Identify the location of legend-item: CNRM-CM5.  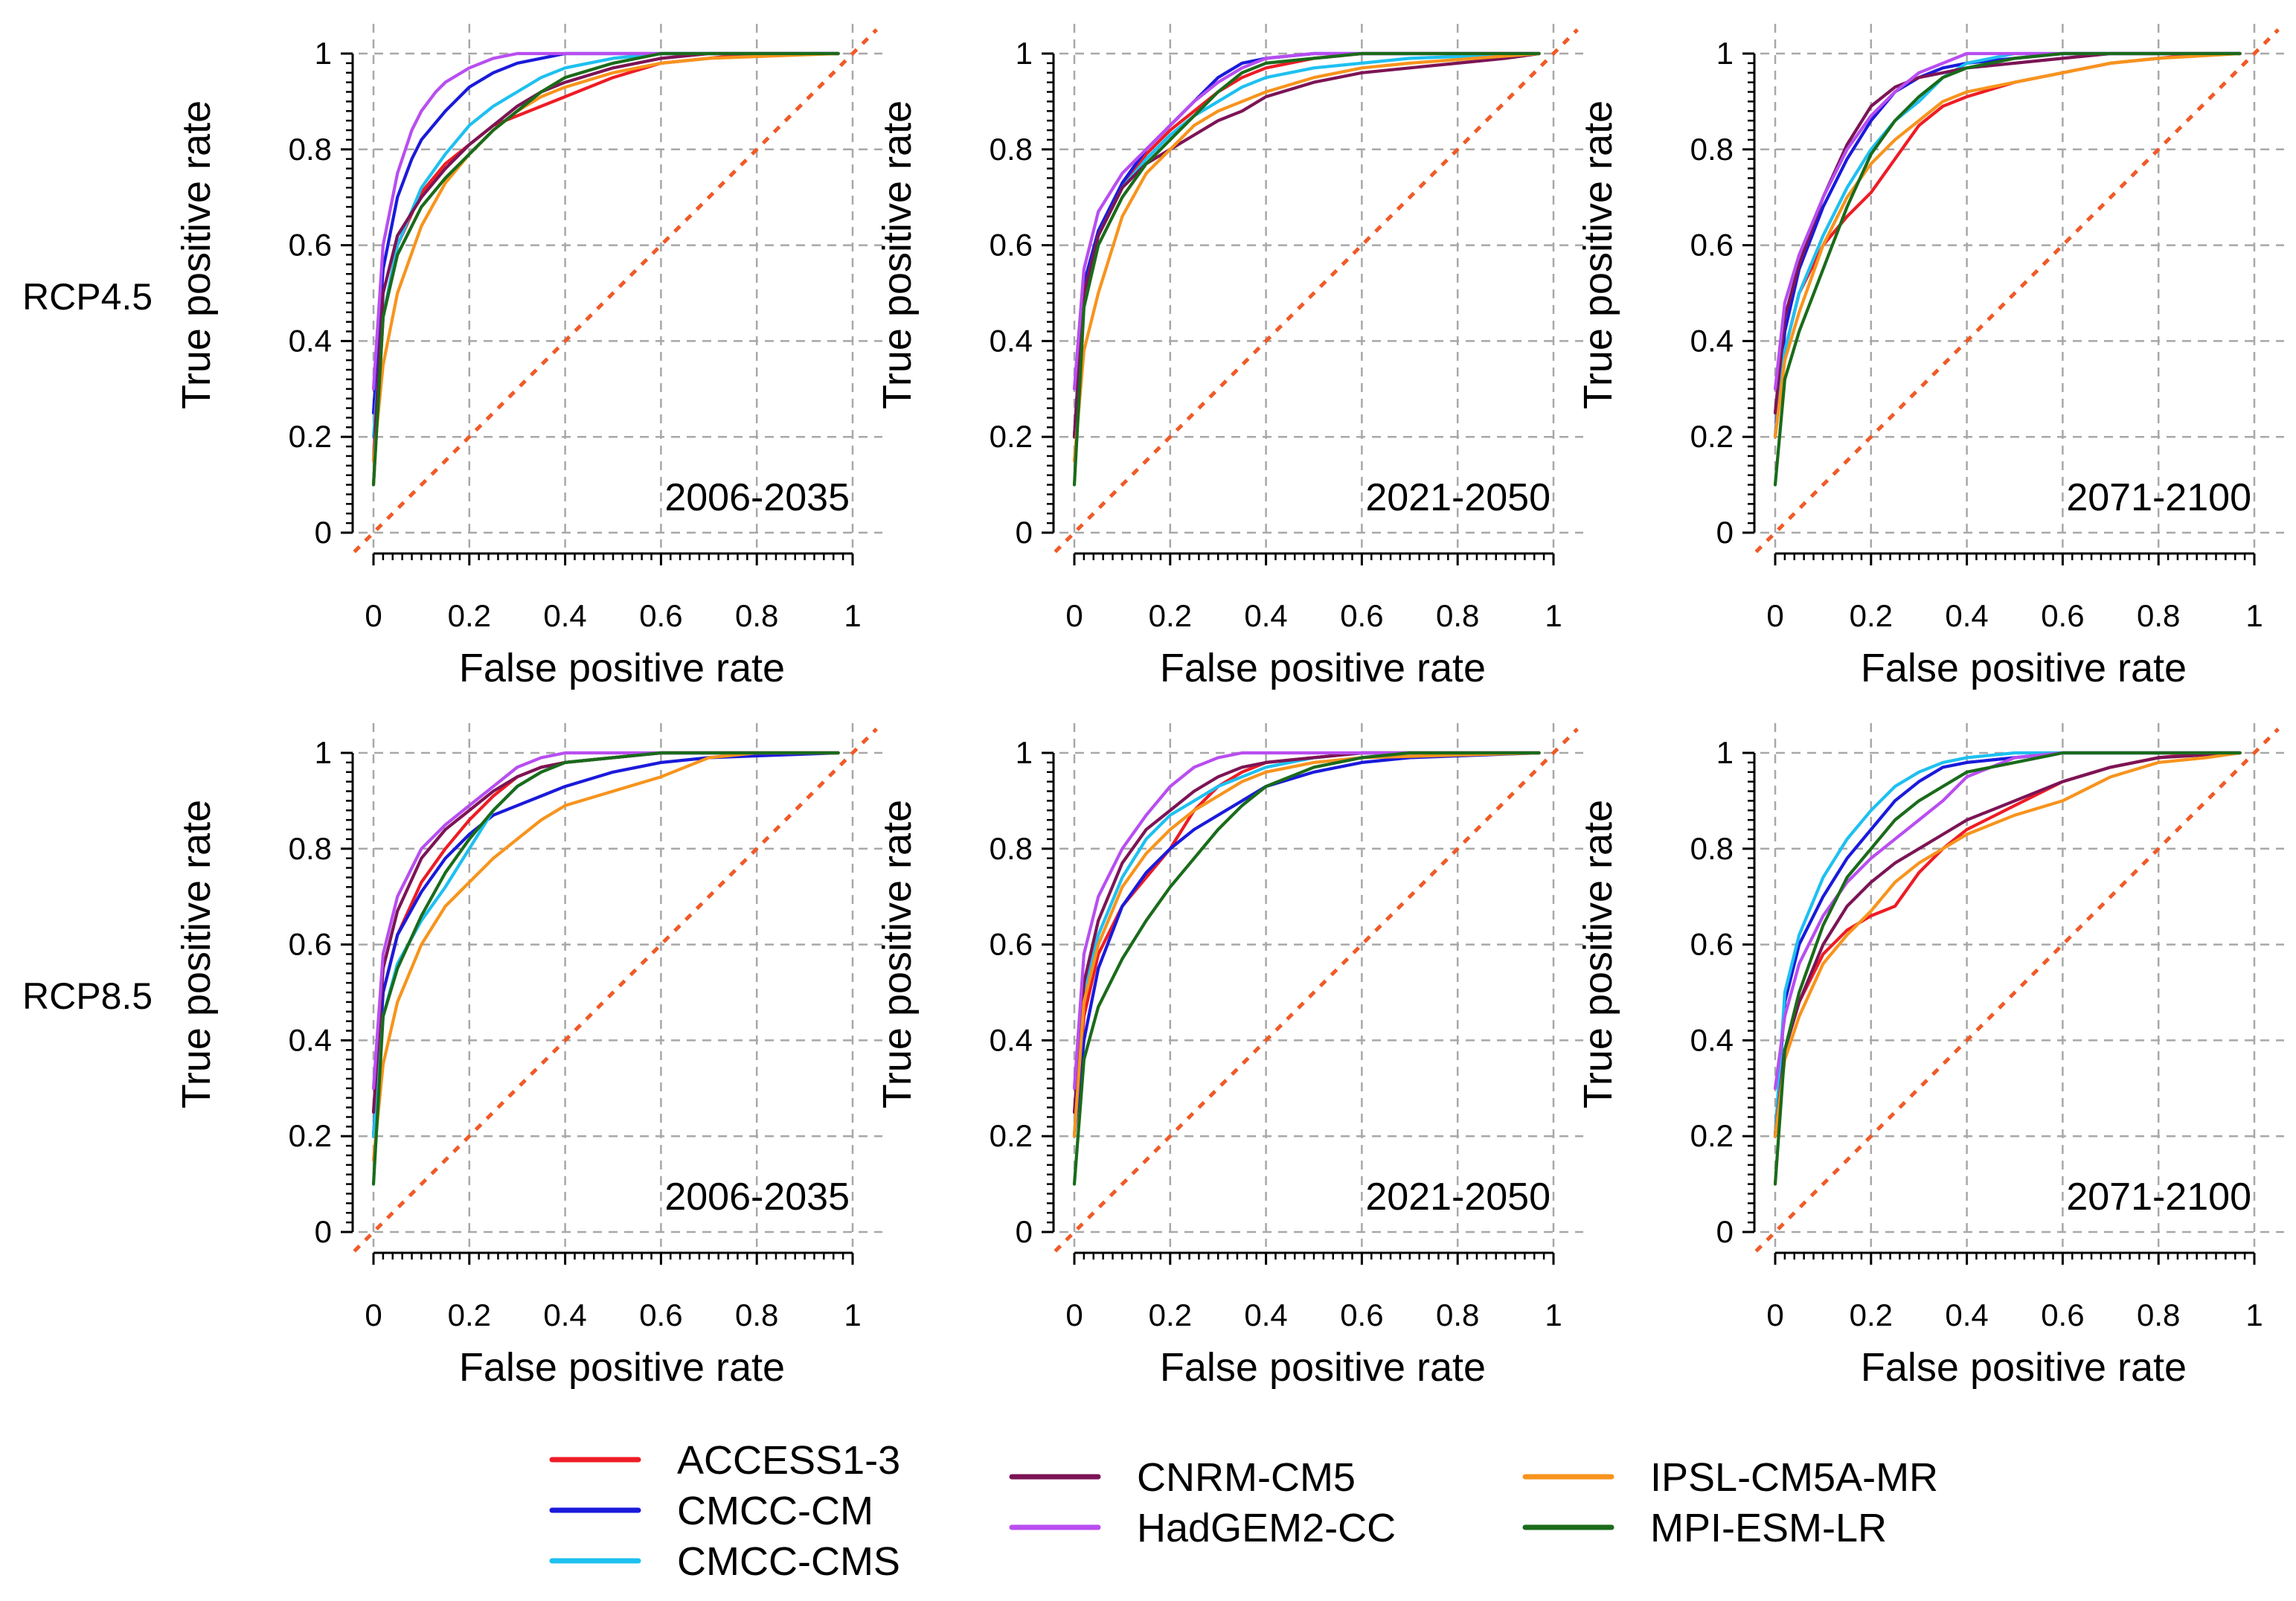
(1182, 1477).